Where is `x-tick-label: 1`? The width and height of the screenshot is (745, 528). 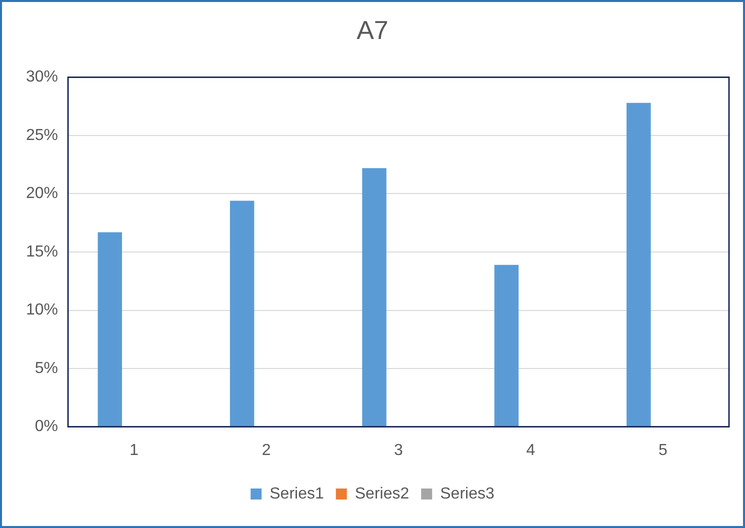 x-tick-label: 1 is located at coordinates (134, 450).